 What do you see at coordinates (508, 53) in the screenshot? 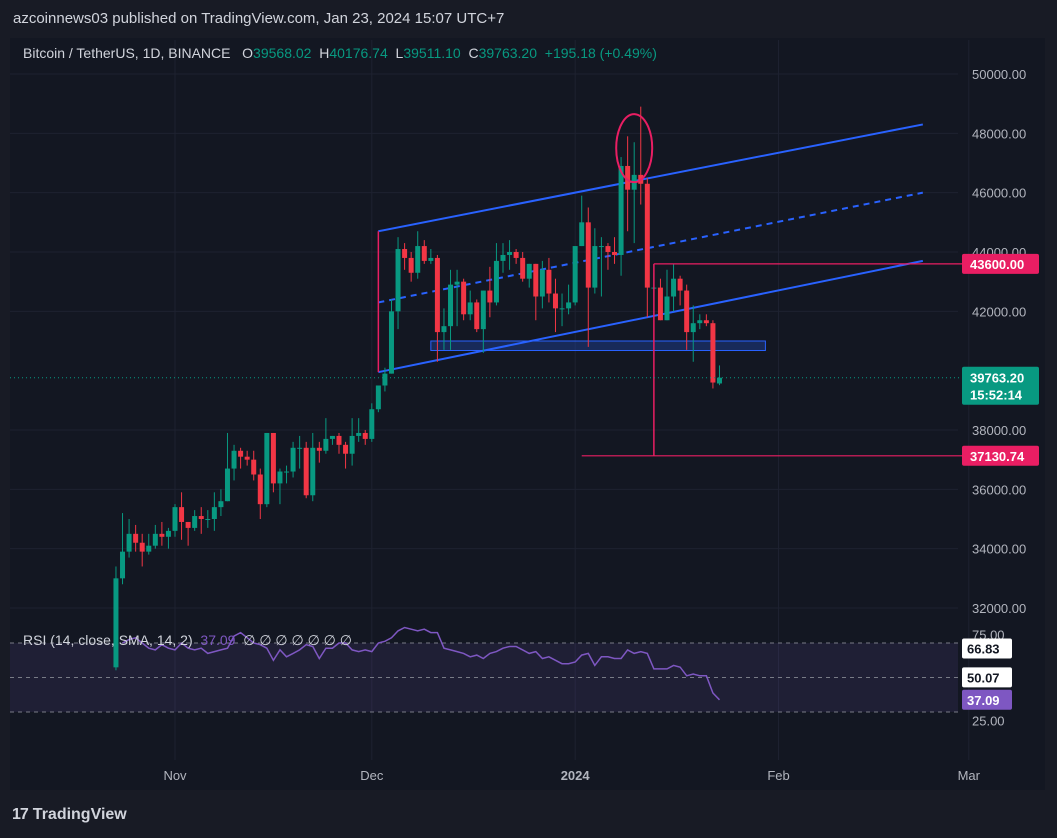
I see `close-value: 39763.20` at bounding box center [508, 53].